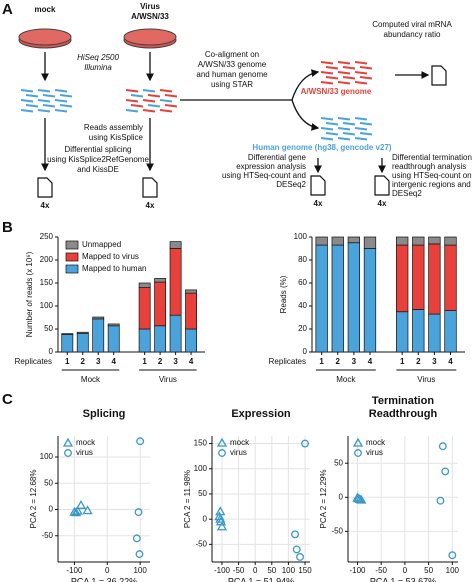  What do you see at coordinates (98, 169) in the screenshot?
I see `diagram-text: and KissDE` at bounding box center [98, 169].